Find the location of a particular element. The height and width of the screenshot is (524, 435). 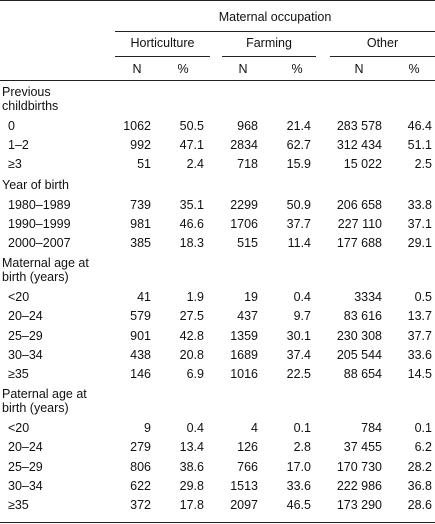

table-cell: 173 290 is located at coordinates (359, 505).